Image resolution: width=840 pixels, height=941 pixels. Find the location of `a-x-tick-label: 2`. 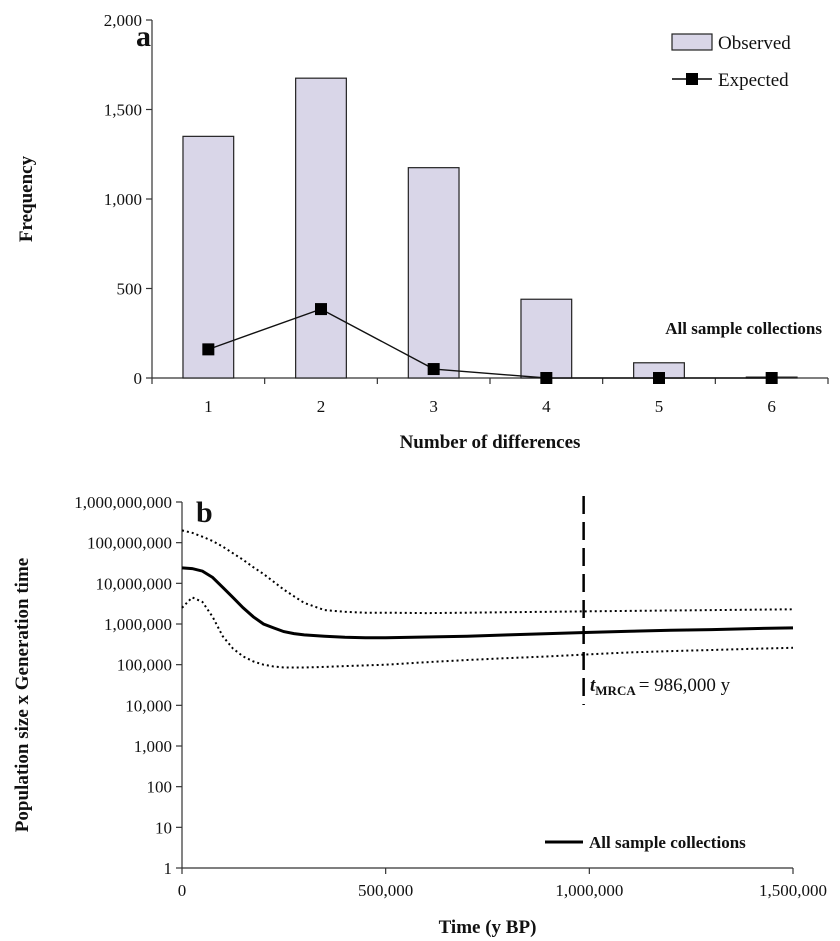

a-x-tick-label: 2 is located at coordinates (321, 406).